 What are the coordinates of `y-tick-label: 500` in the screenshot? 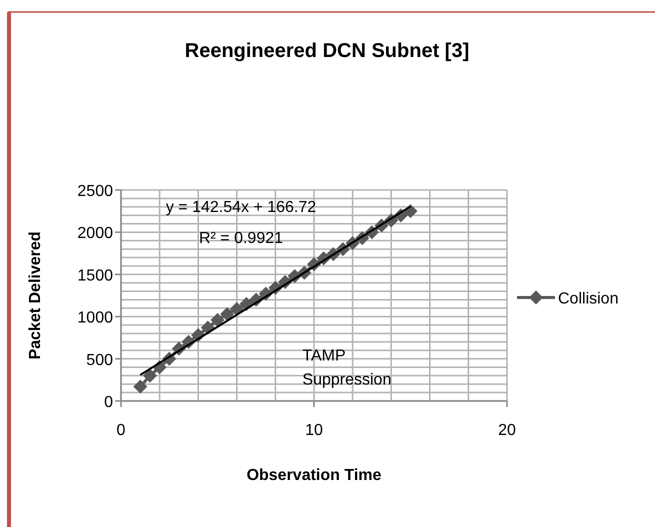 It's located at (100, 360).